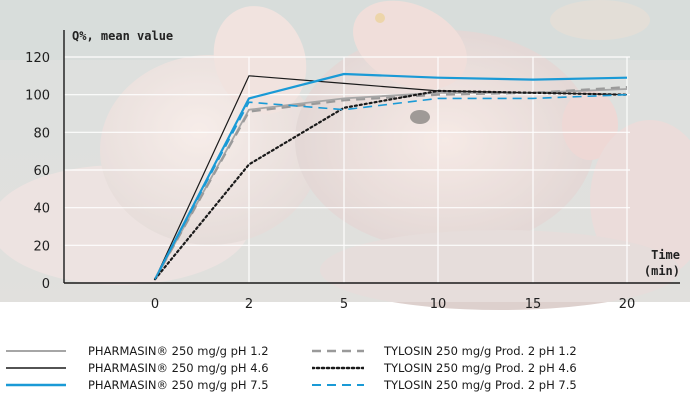  I want to click on x-tick-label: 20, so click(627, 304).